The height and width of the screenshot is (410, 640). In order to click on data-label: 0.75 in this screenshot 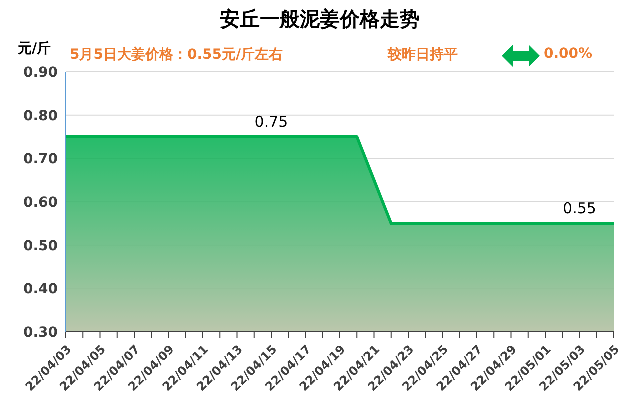, I will do `click(271, 122)`.